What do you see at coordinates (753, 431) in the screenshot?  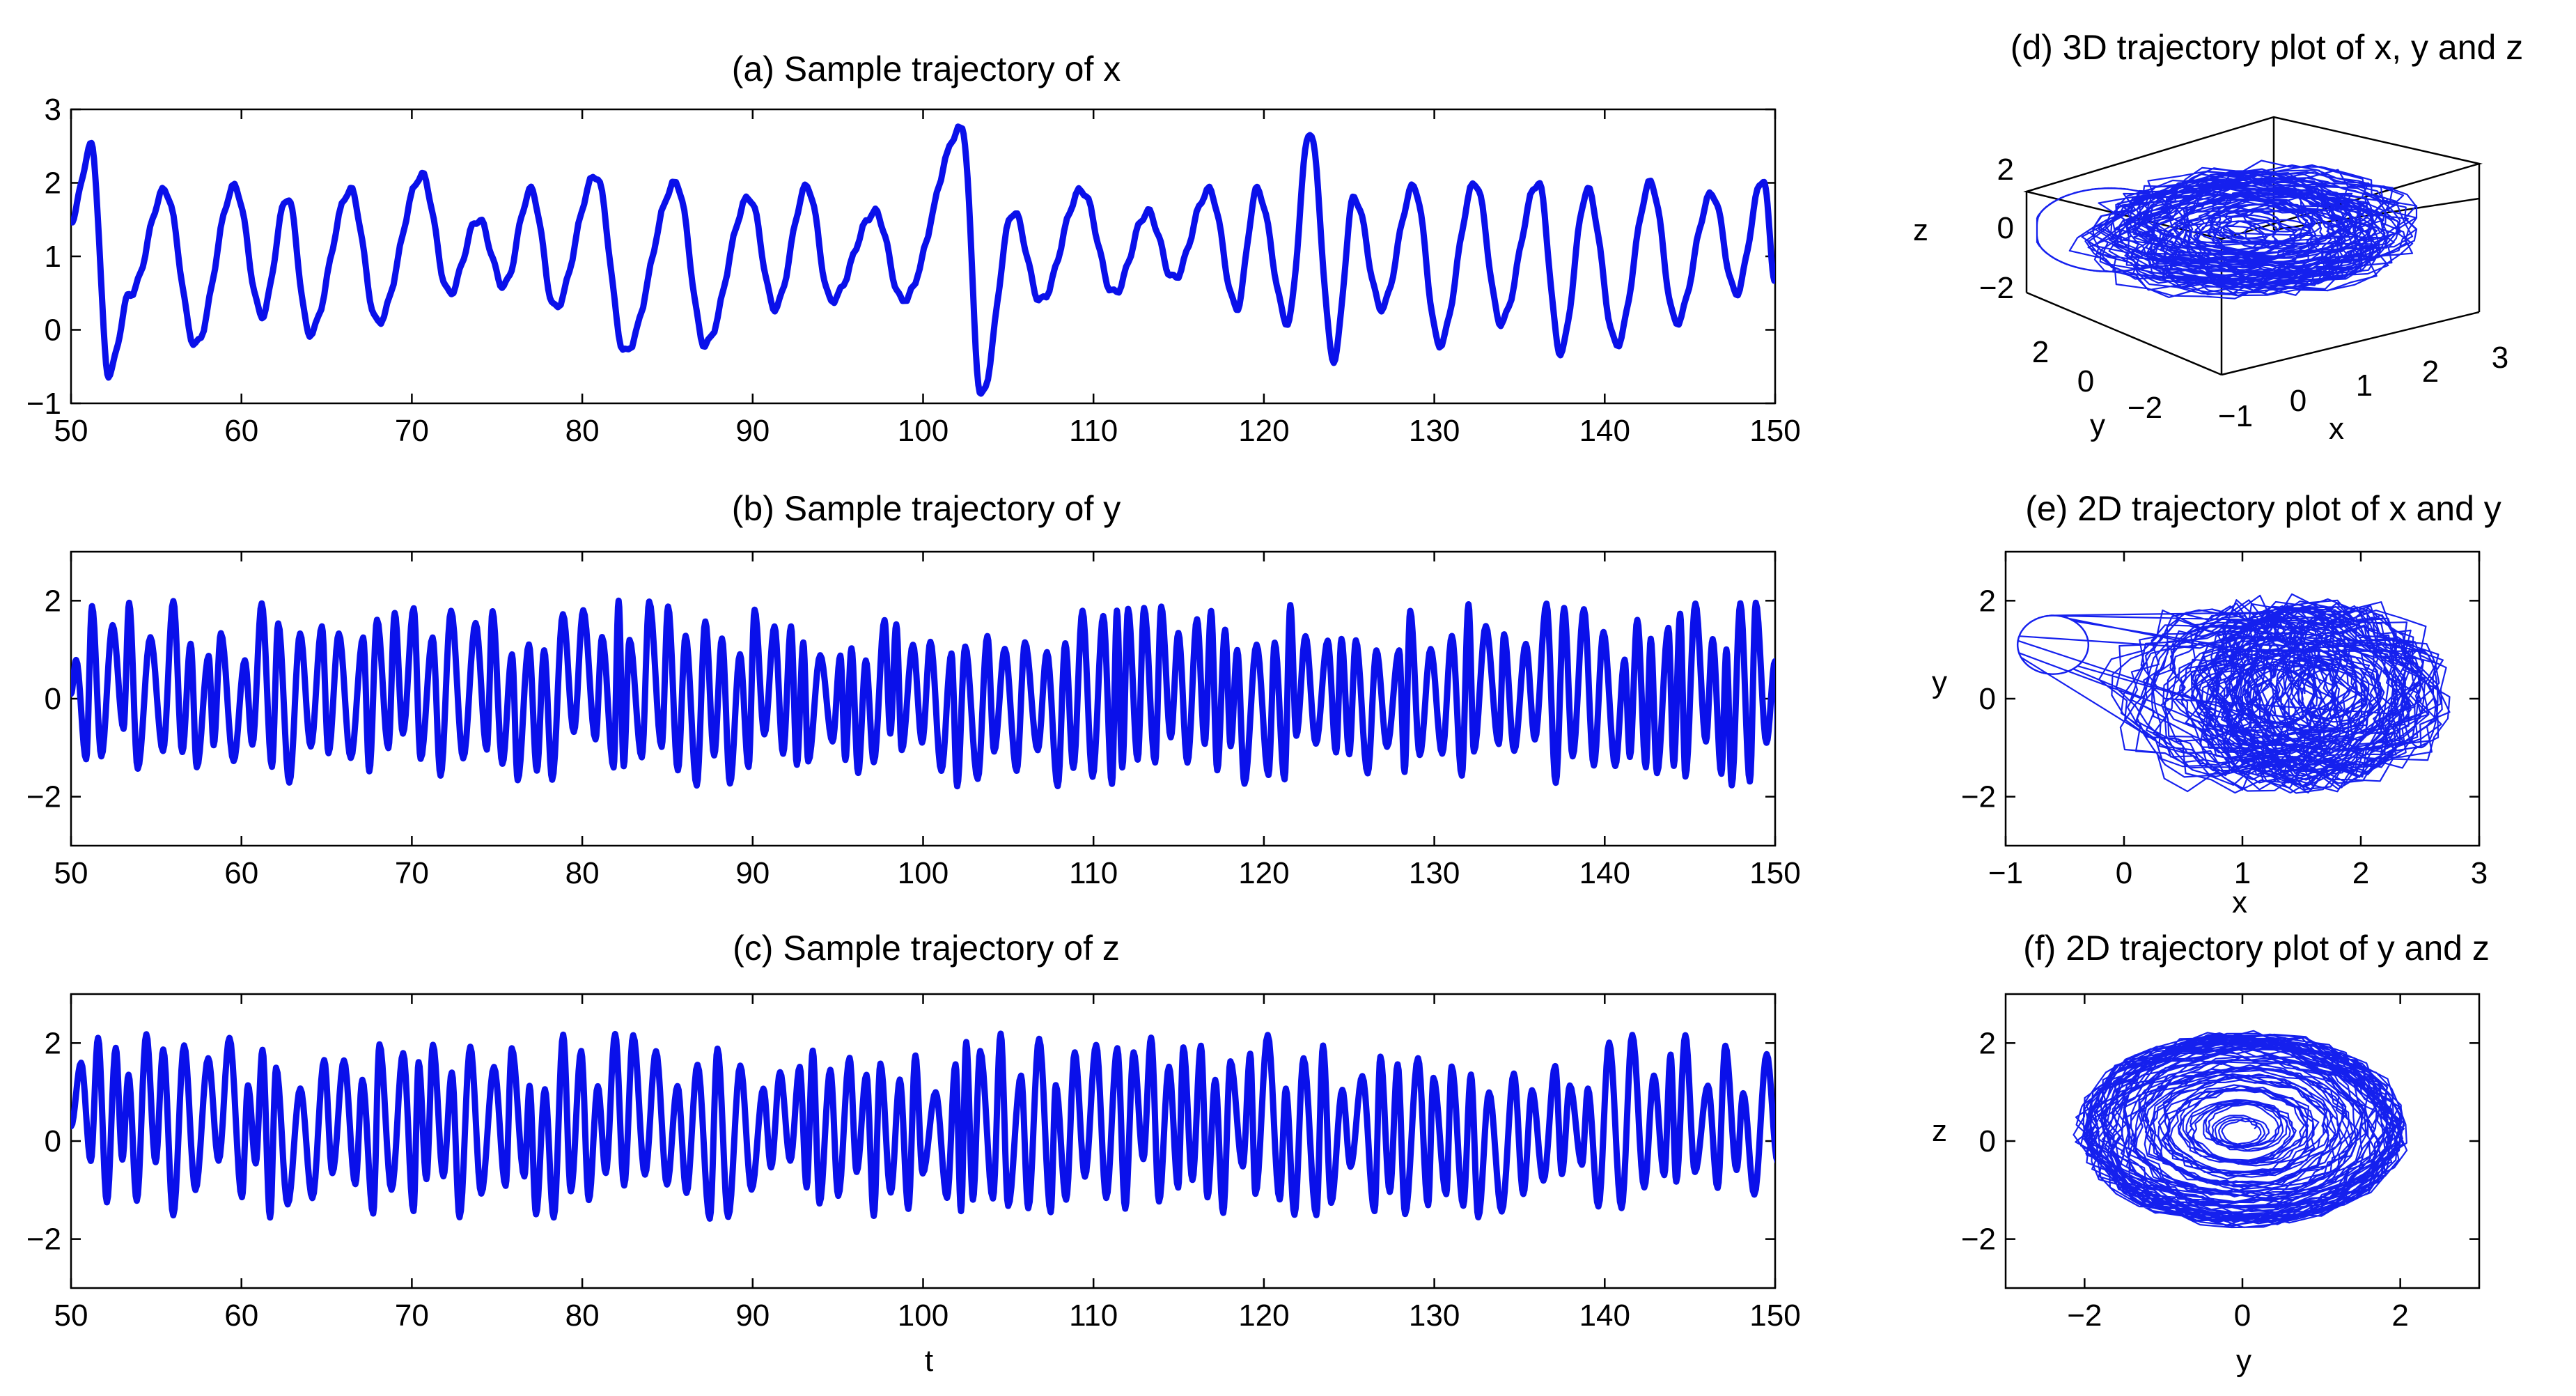 I see `xtick-label-a: 90` at bounding box center [753, 431].